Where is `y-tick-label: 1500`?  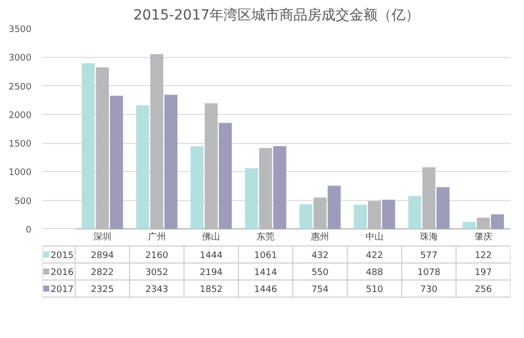 y-tick-label: 1500 is located at coordinates (20, 145).